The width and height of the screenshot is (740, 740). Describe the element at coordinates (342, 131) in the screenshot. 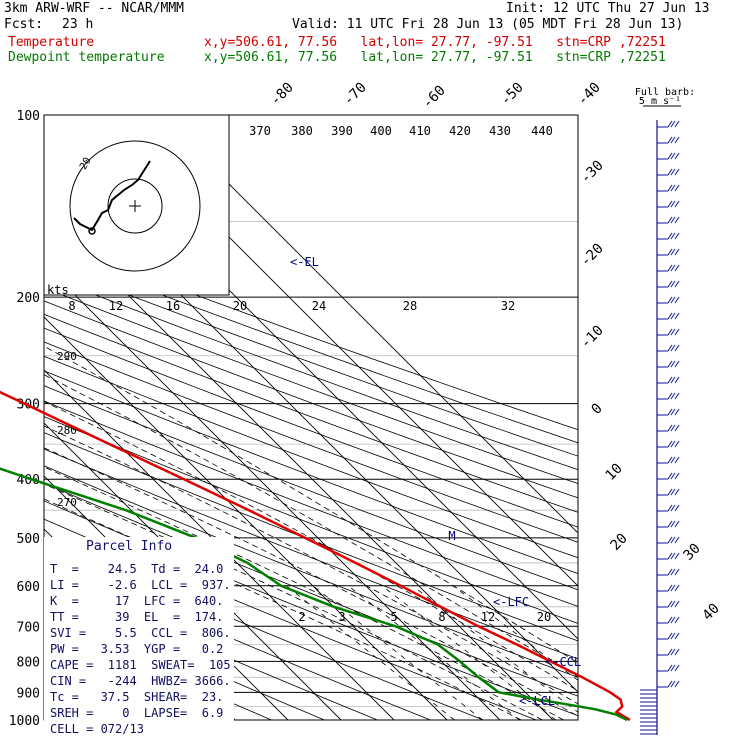

I see `theta-label: 390` at that location.